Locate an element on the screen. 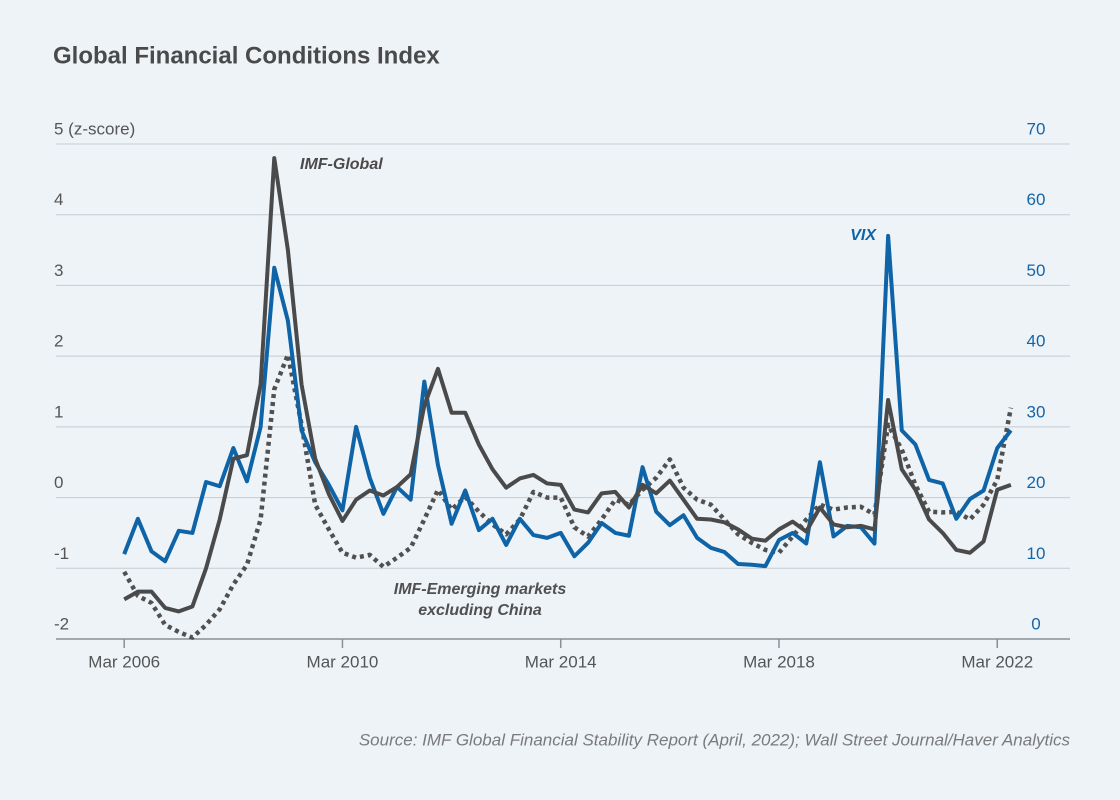 The image size is (1120, 800). y-tick-label: -2 is located at coordinates (61, 623).